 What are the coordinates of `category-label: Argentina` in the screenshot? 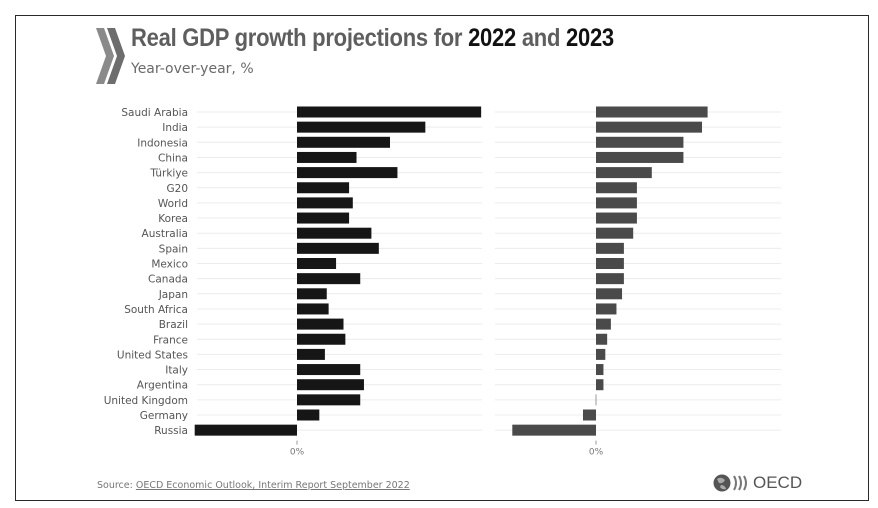 It's located at (162, 386).